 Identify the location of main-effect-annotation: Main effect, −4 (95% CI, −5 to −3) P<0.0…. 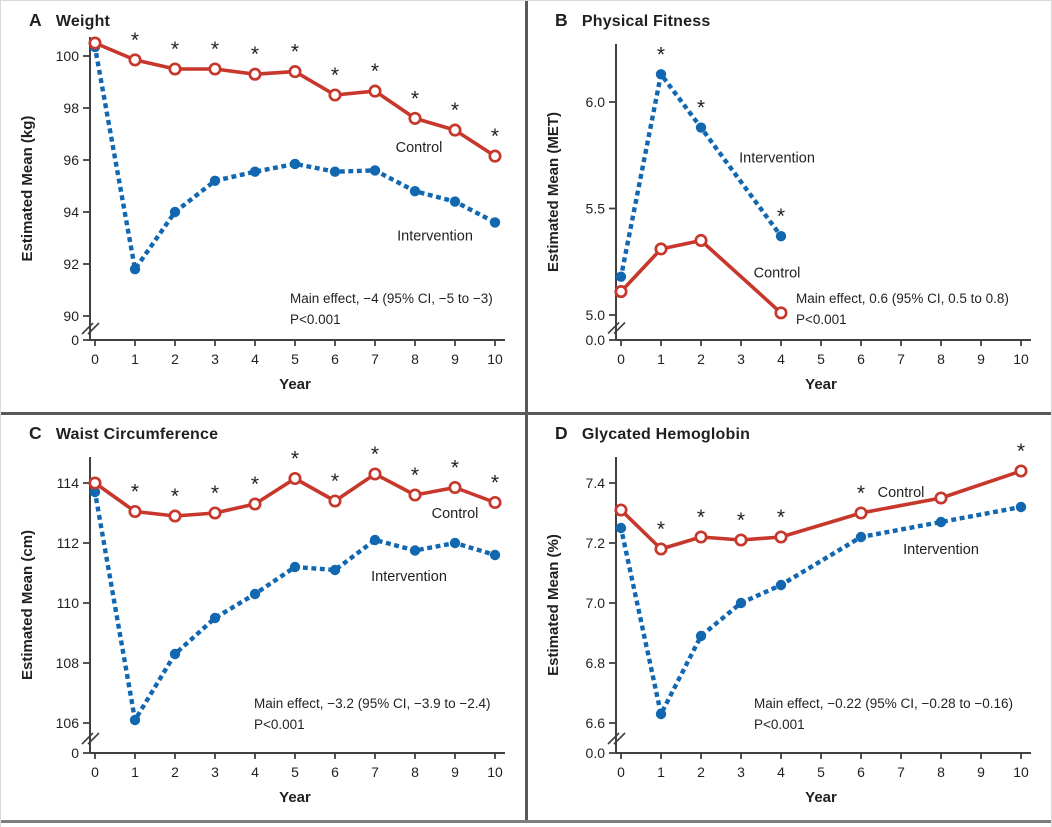
(391, 309).